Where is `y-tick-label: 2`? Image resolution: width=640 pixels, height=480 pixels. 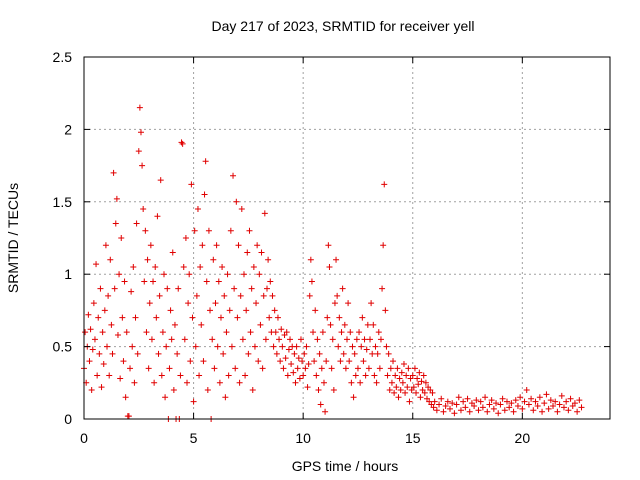 y-tick-label: 2 is located at coordinates (68, 129).